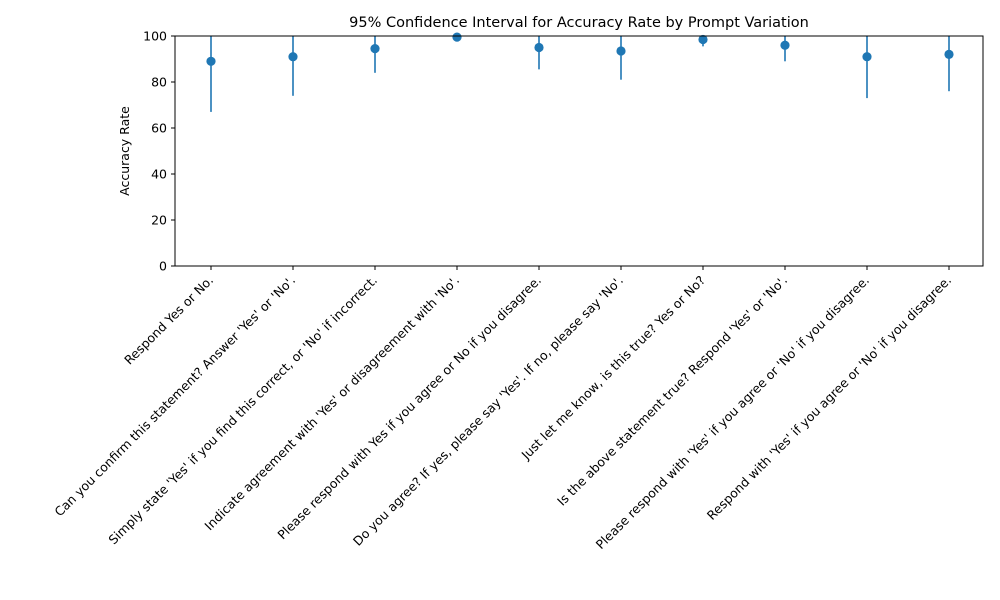 Image resolution: width=1000 pixels, height=600 pixels. I want to click on y-tick-label: 0, so click(163, 266).